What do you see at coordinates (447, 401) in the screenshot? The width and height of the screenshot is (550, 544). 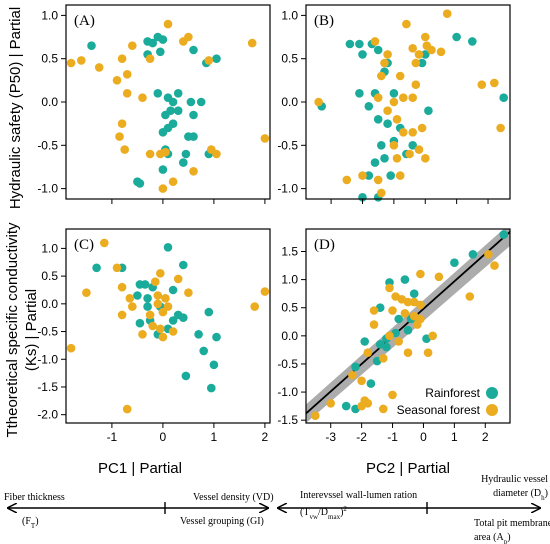 I see `legend: Rainforest Seasonal forest` at bounding box center [447, 401].